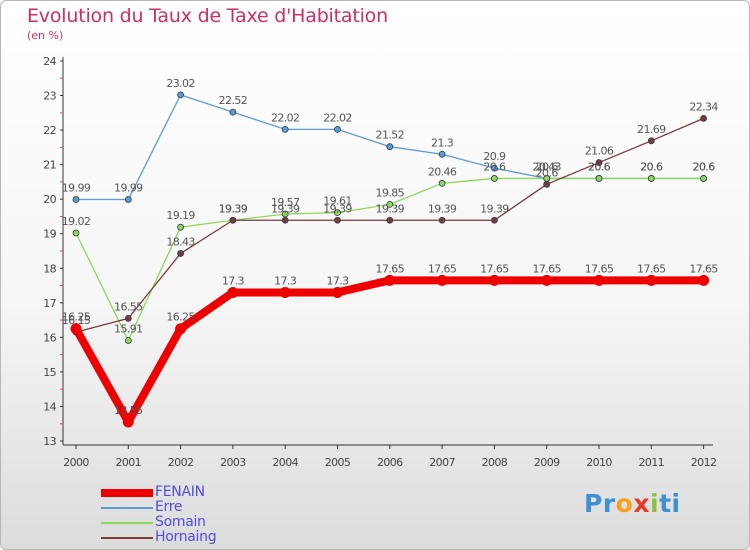  What do you see at coordinates (180, 317) in the screenshot?
I see `data-label-fenain: 16.25` at bounding box center [180, 317].